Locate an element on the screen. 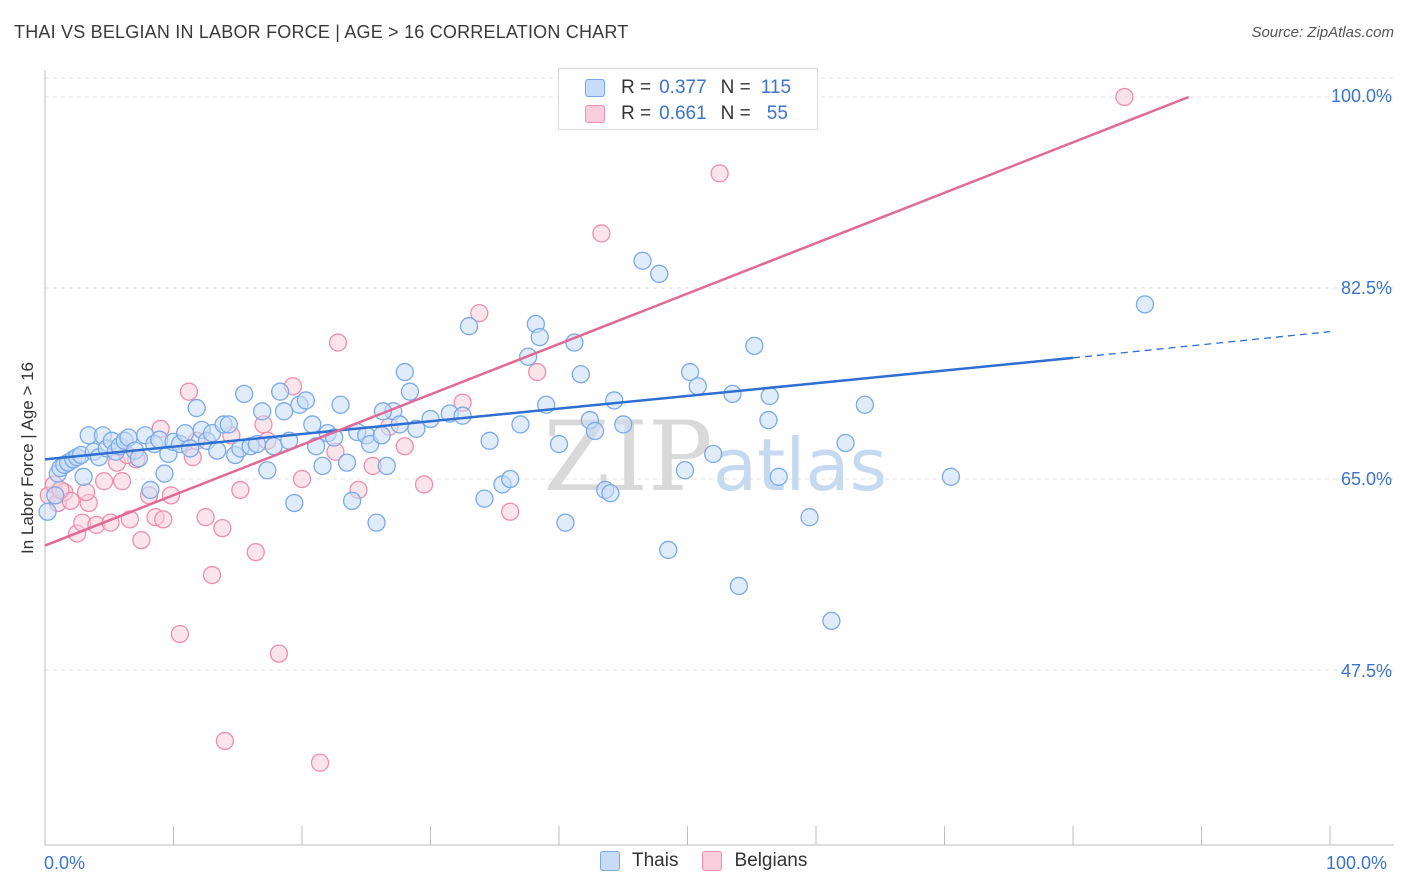  source-label: Source: ZipAtlas.com is located at coordinates (1322, 32).